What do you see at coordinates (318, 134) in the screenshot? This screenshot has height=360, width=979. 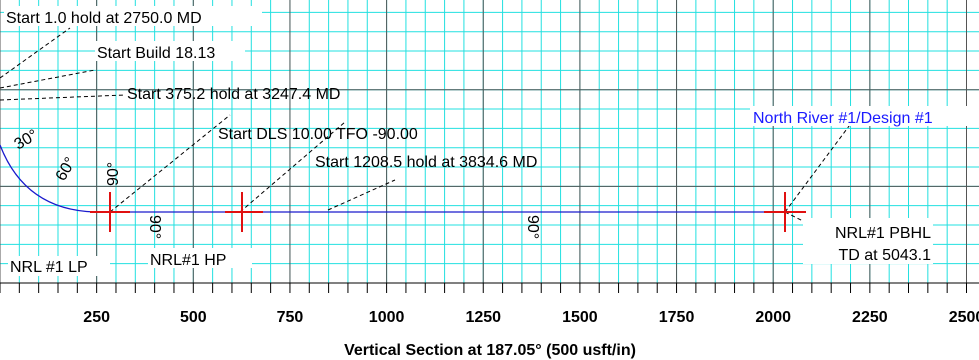 I see `label-start-dls: Start DLS 10.00 TFO -90.00` at bounding box center [318, 134].